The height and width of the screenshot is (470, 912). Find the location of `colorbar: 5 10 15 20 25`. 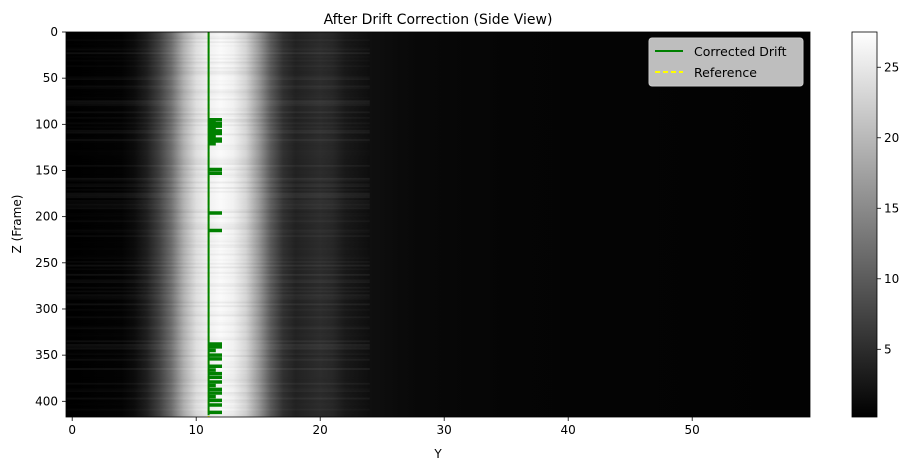

colorbar: 5 10 15 20 25 is located at coordinates (875, 224).